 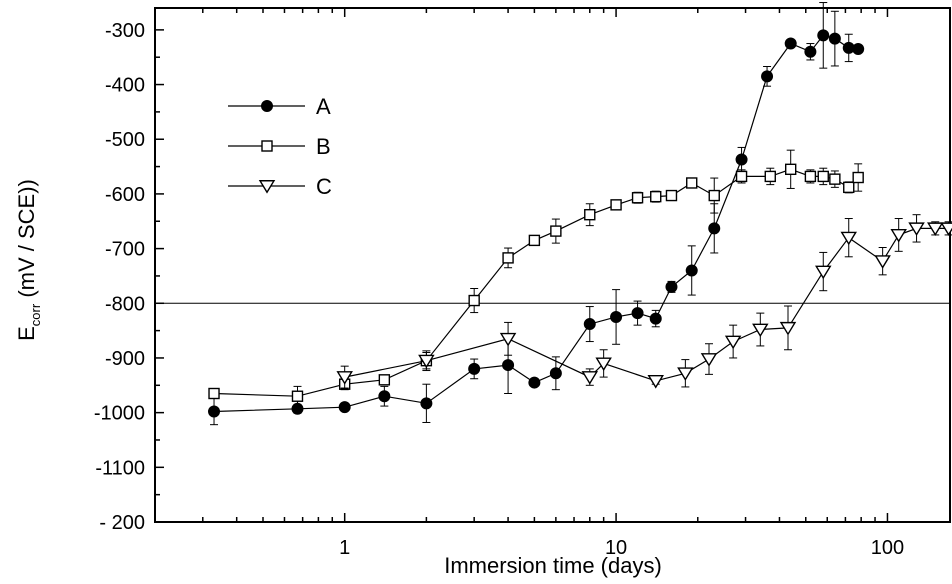 What do you see at coordinates (553, 565) in the screenshot?
I see `x-axis-title: Immersion time (days)` at bounding box center [553, 565].